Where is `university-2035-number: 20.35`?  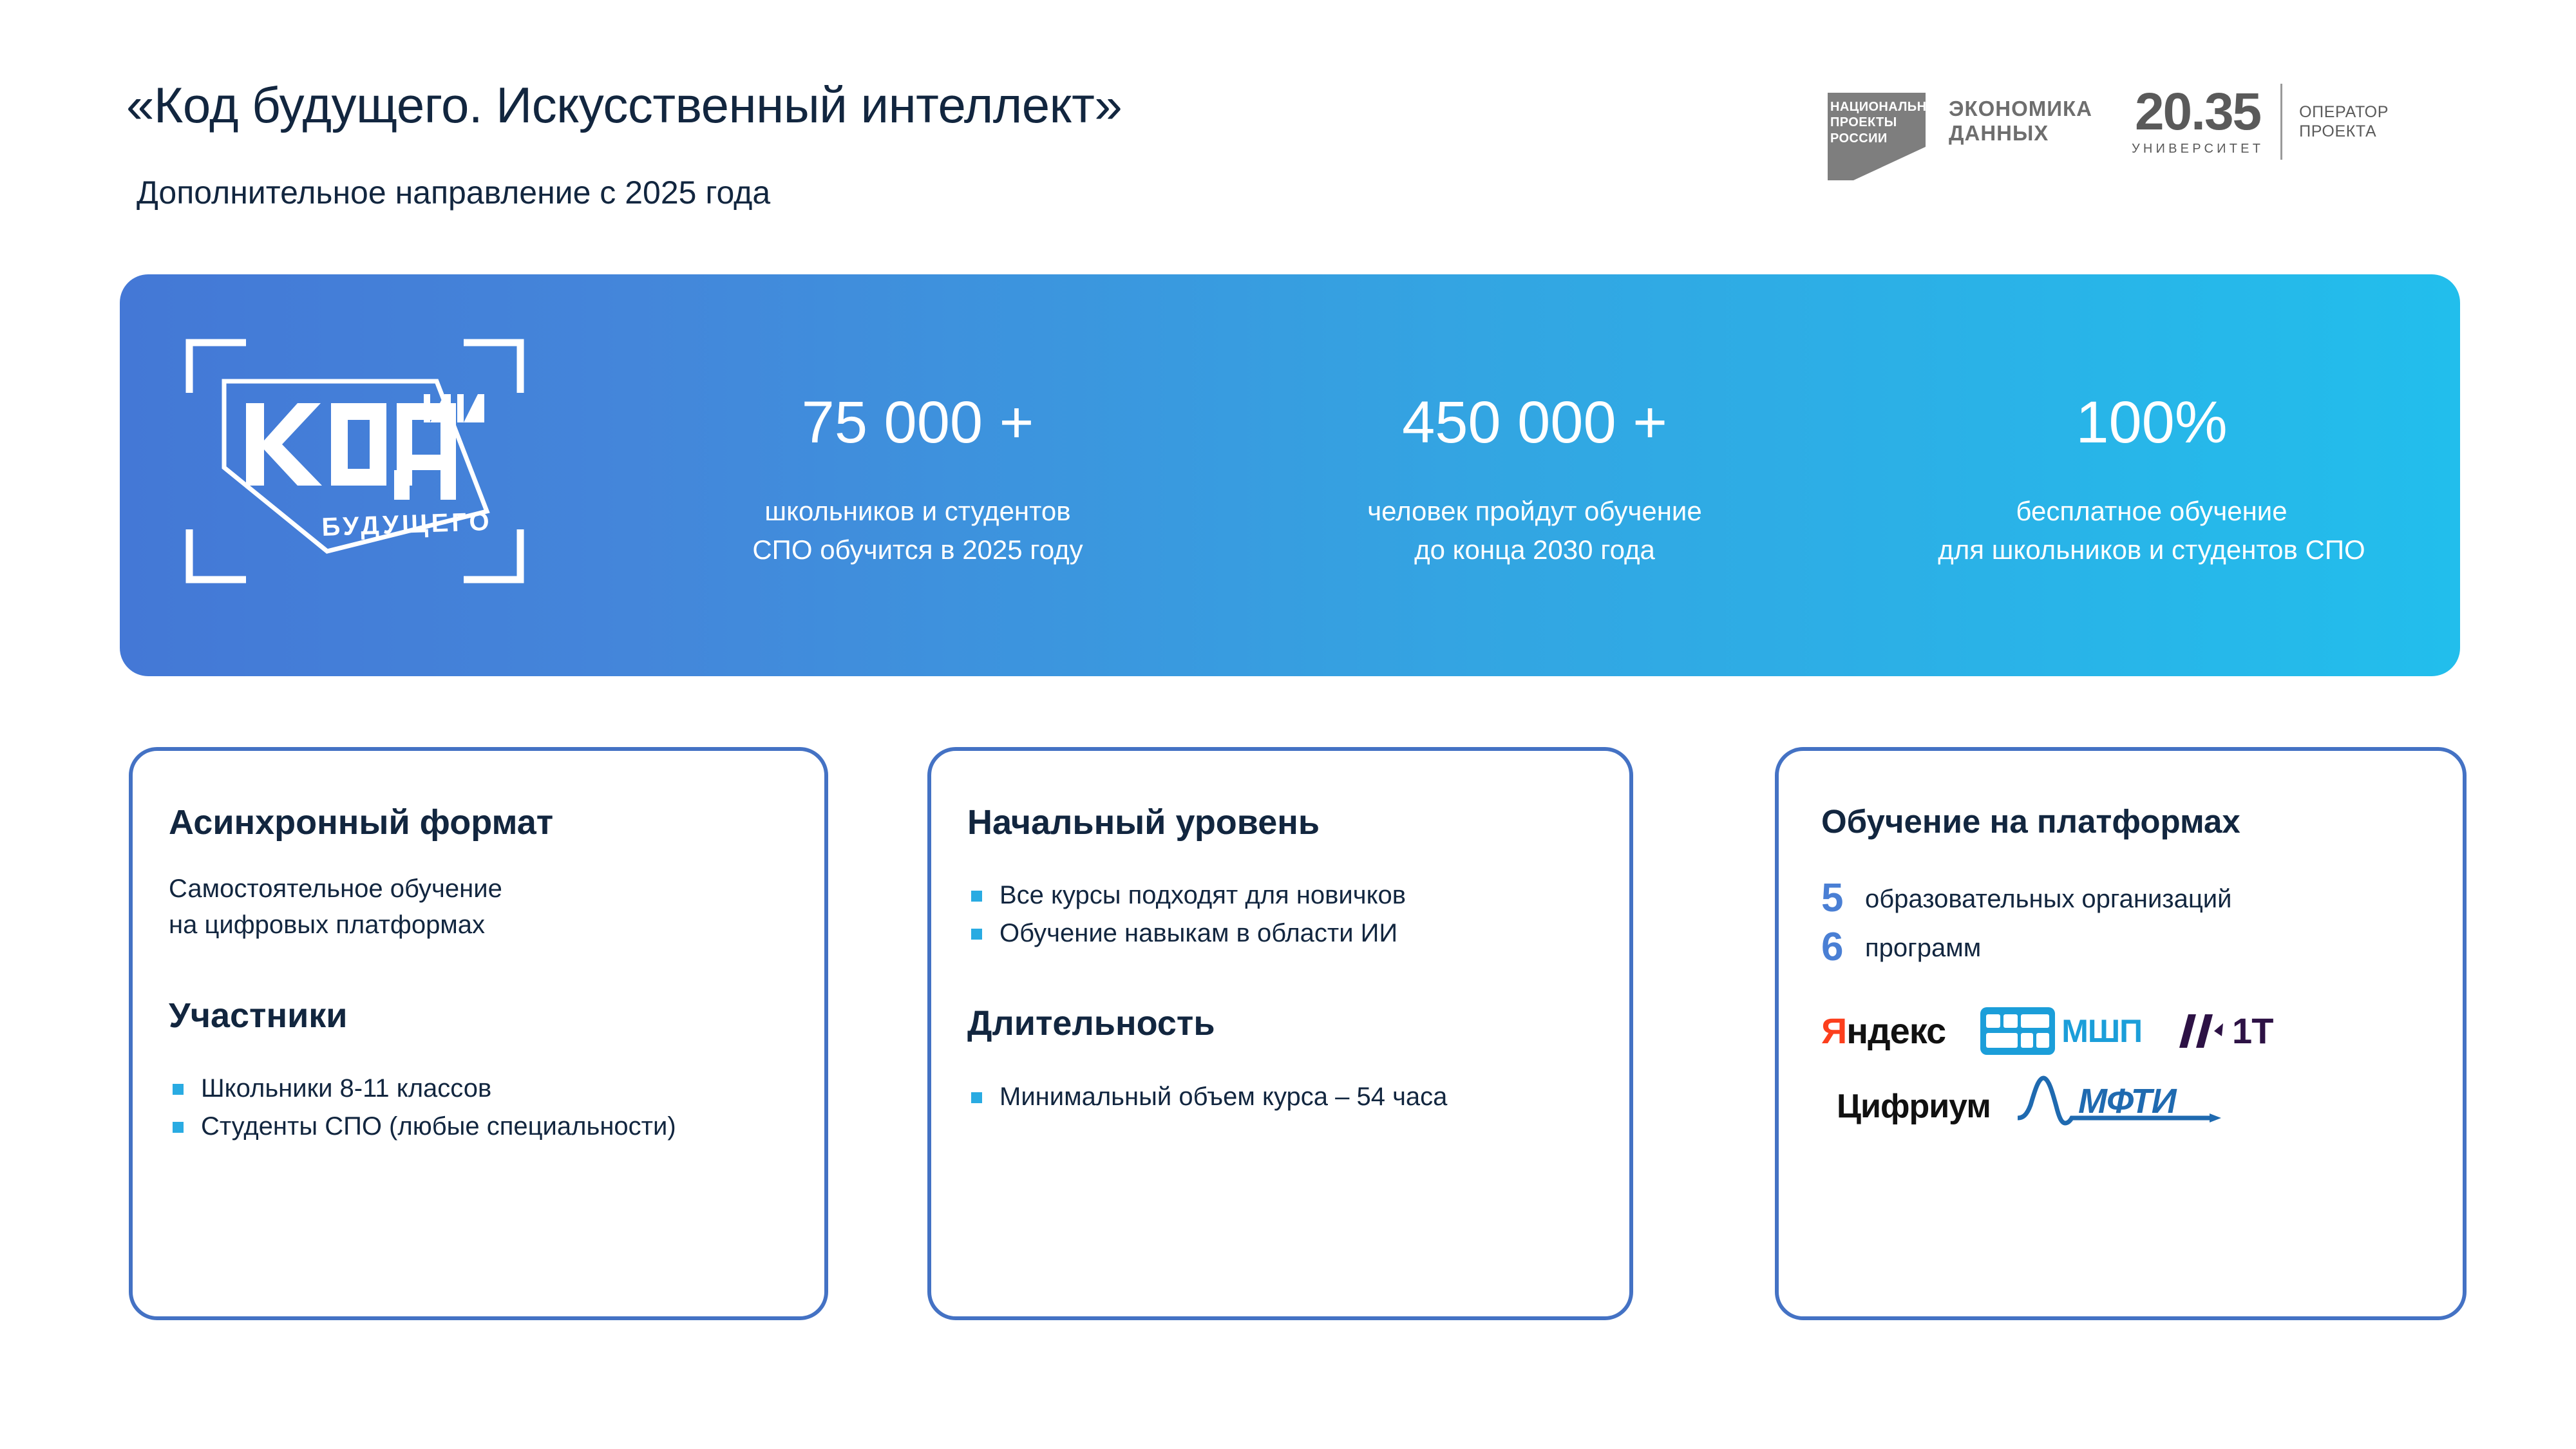
university-2035-number: 20.35 is located at coordinates (2198, 112).